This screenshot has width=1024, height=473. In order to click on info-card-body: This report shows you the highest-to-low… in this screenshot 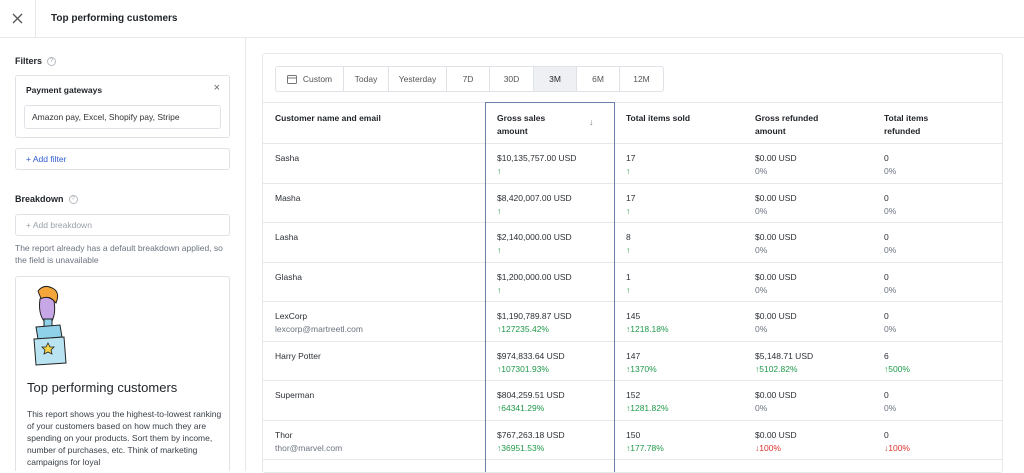, I will do `click(124, 438)`.